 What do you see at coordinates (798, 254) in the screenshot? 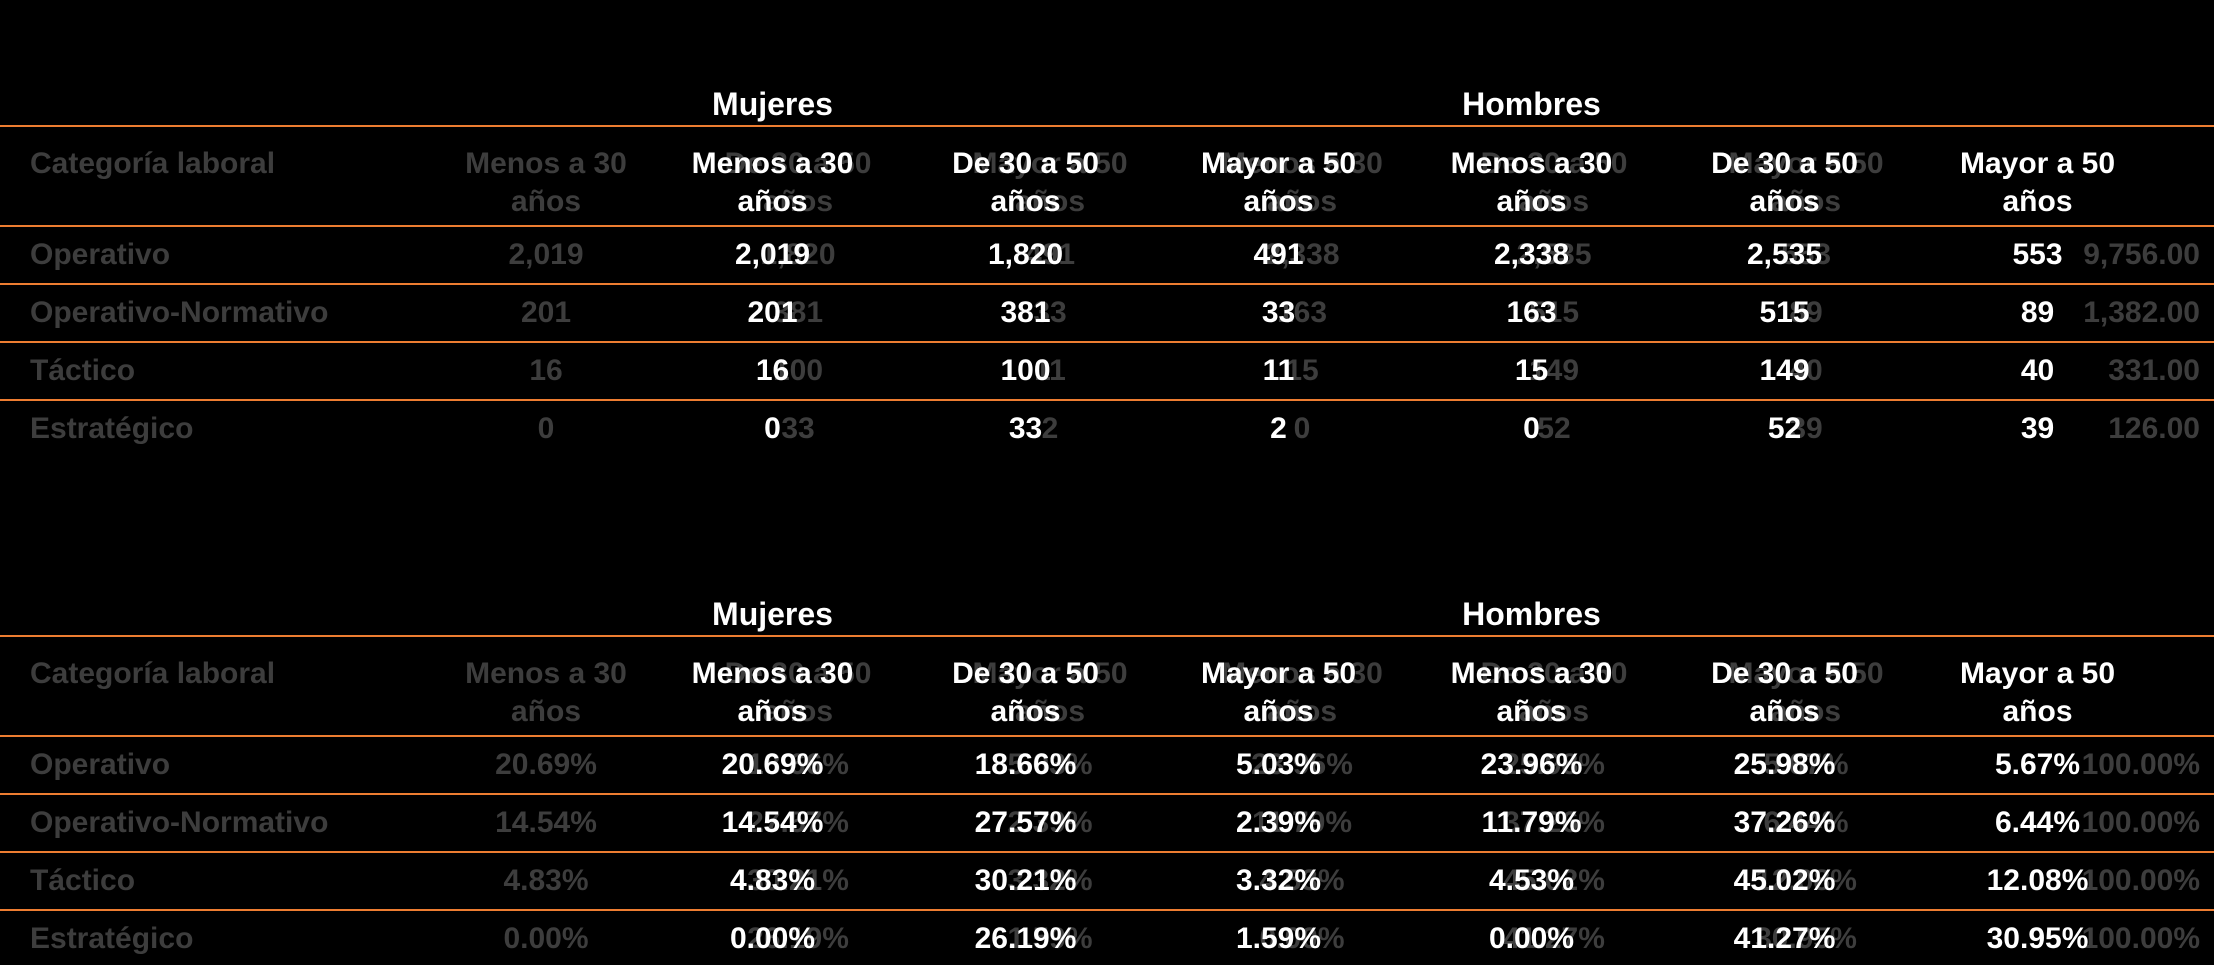
I see `ghost-value-cell: 1,820` at bounding box center [798, 254].